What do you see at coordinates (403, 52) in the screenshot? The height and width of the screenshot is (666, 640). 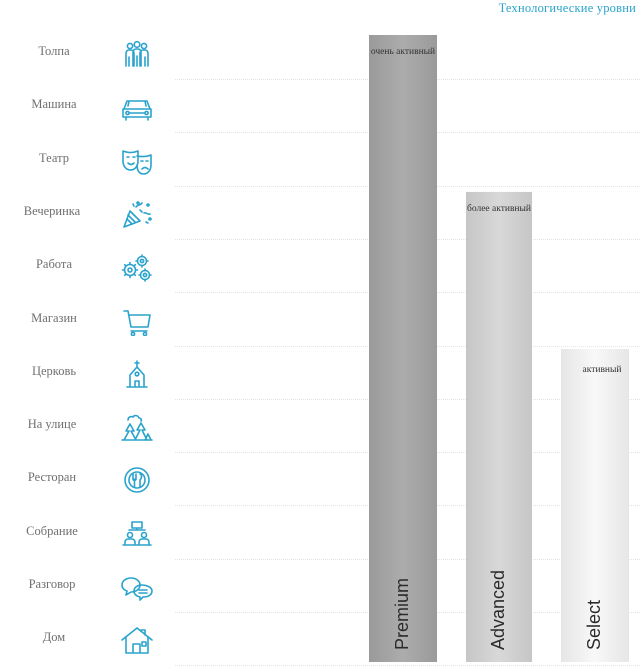 I see `bar-level-label: очень активный` at bounding box center [403, 52].